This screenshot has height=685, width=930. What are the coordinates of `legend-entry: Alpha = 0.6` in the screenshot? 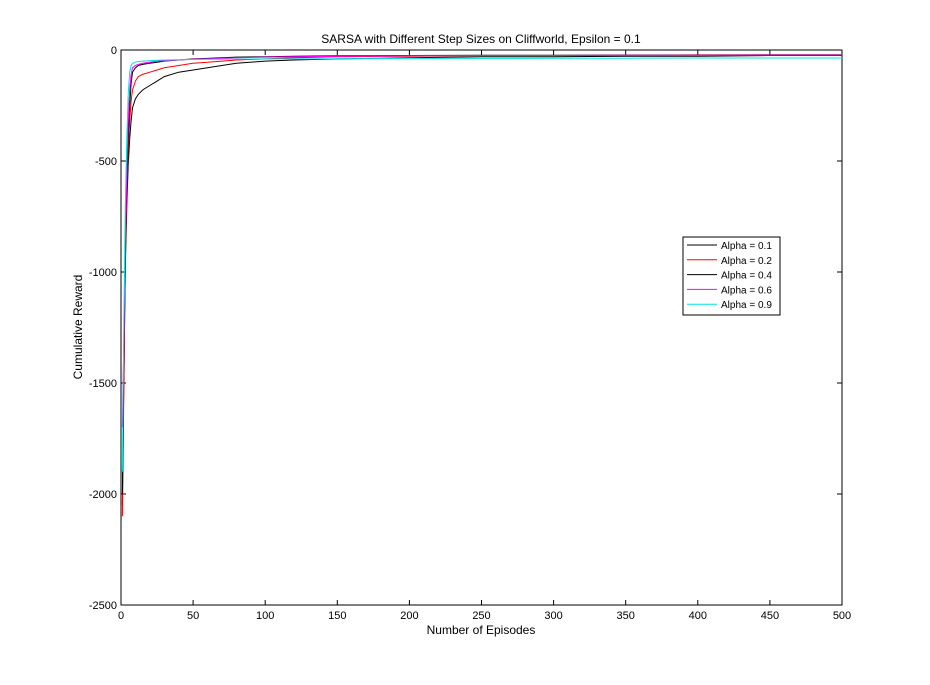 It's located at (746, 290).